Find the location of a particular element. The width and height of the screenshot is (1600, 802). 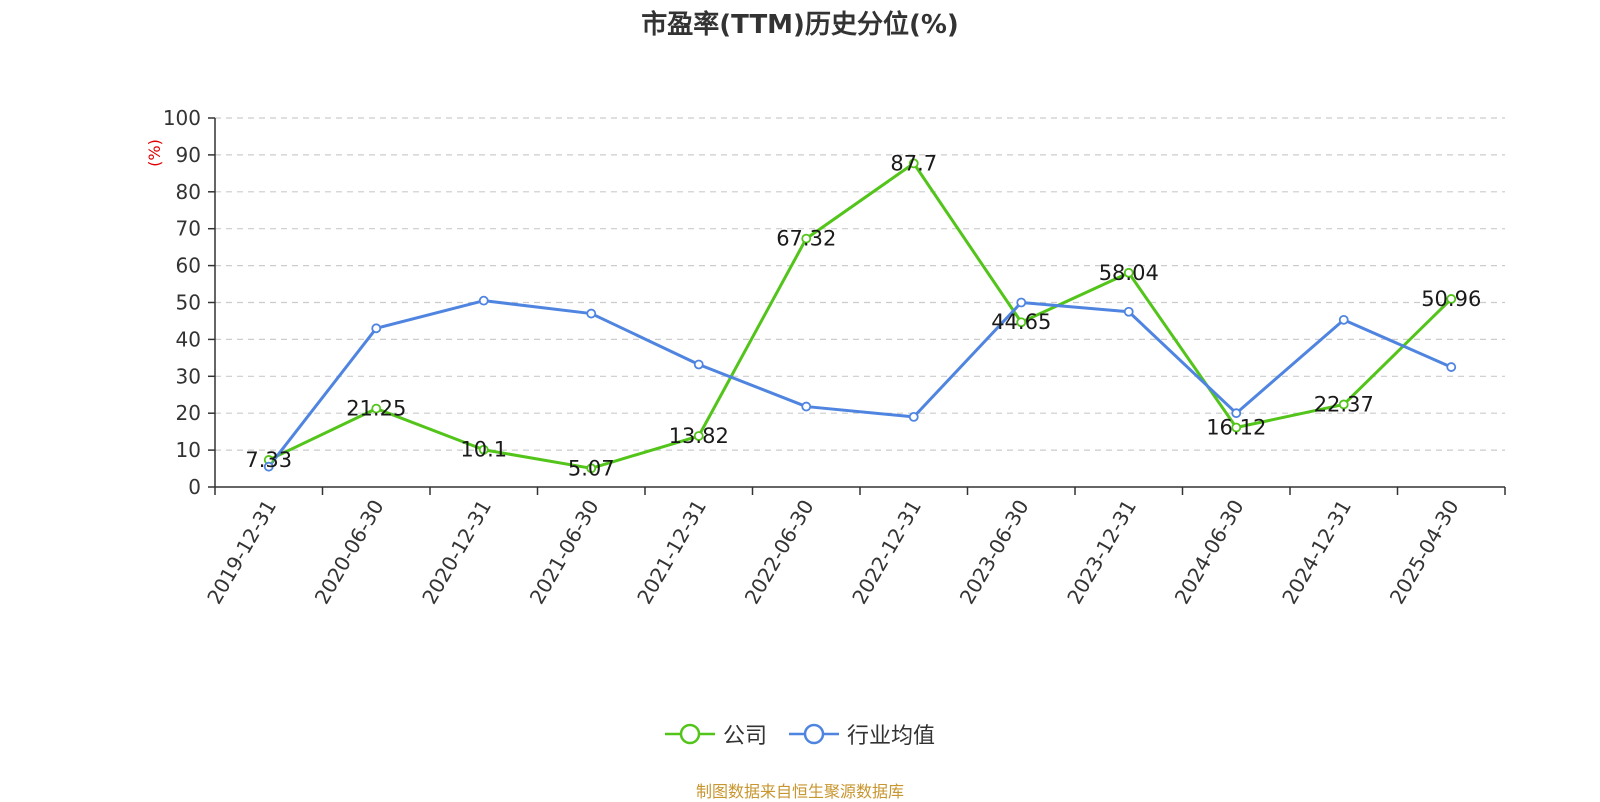

x-tick-label: 2019-12-31 is located at coordinates (241, 552).